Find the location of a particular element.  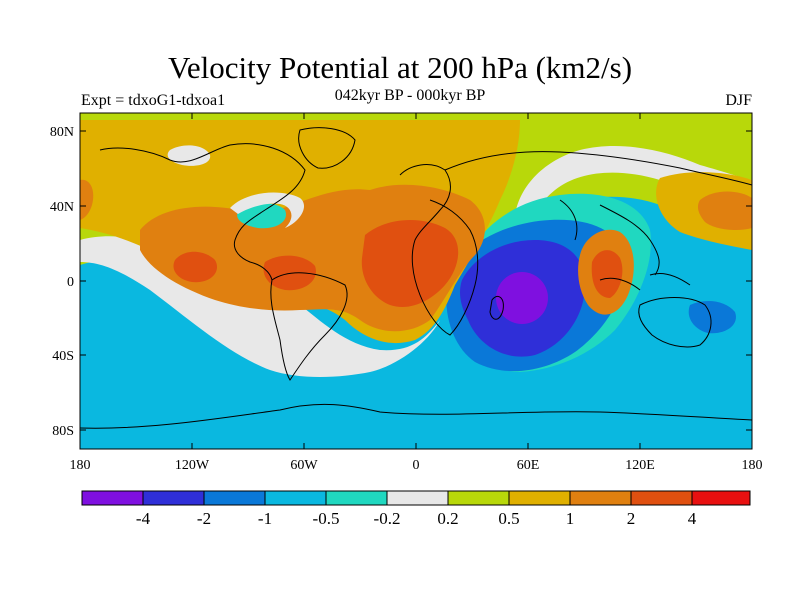

coastline-greenland is located at coordinates (327, 148).